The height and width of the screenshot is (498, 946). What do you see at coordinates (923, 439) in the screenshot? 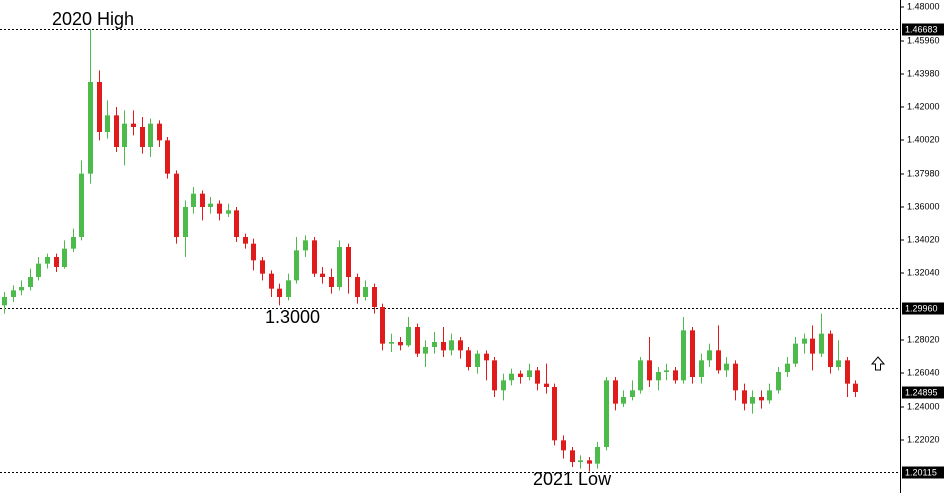
I see `y-tick-label: 1.22020` at bounding box center [923, 439].